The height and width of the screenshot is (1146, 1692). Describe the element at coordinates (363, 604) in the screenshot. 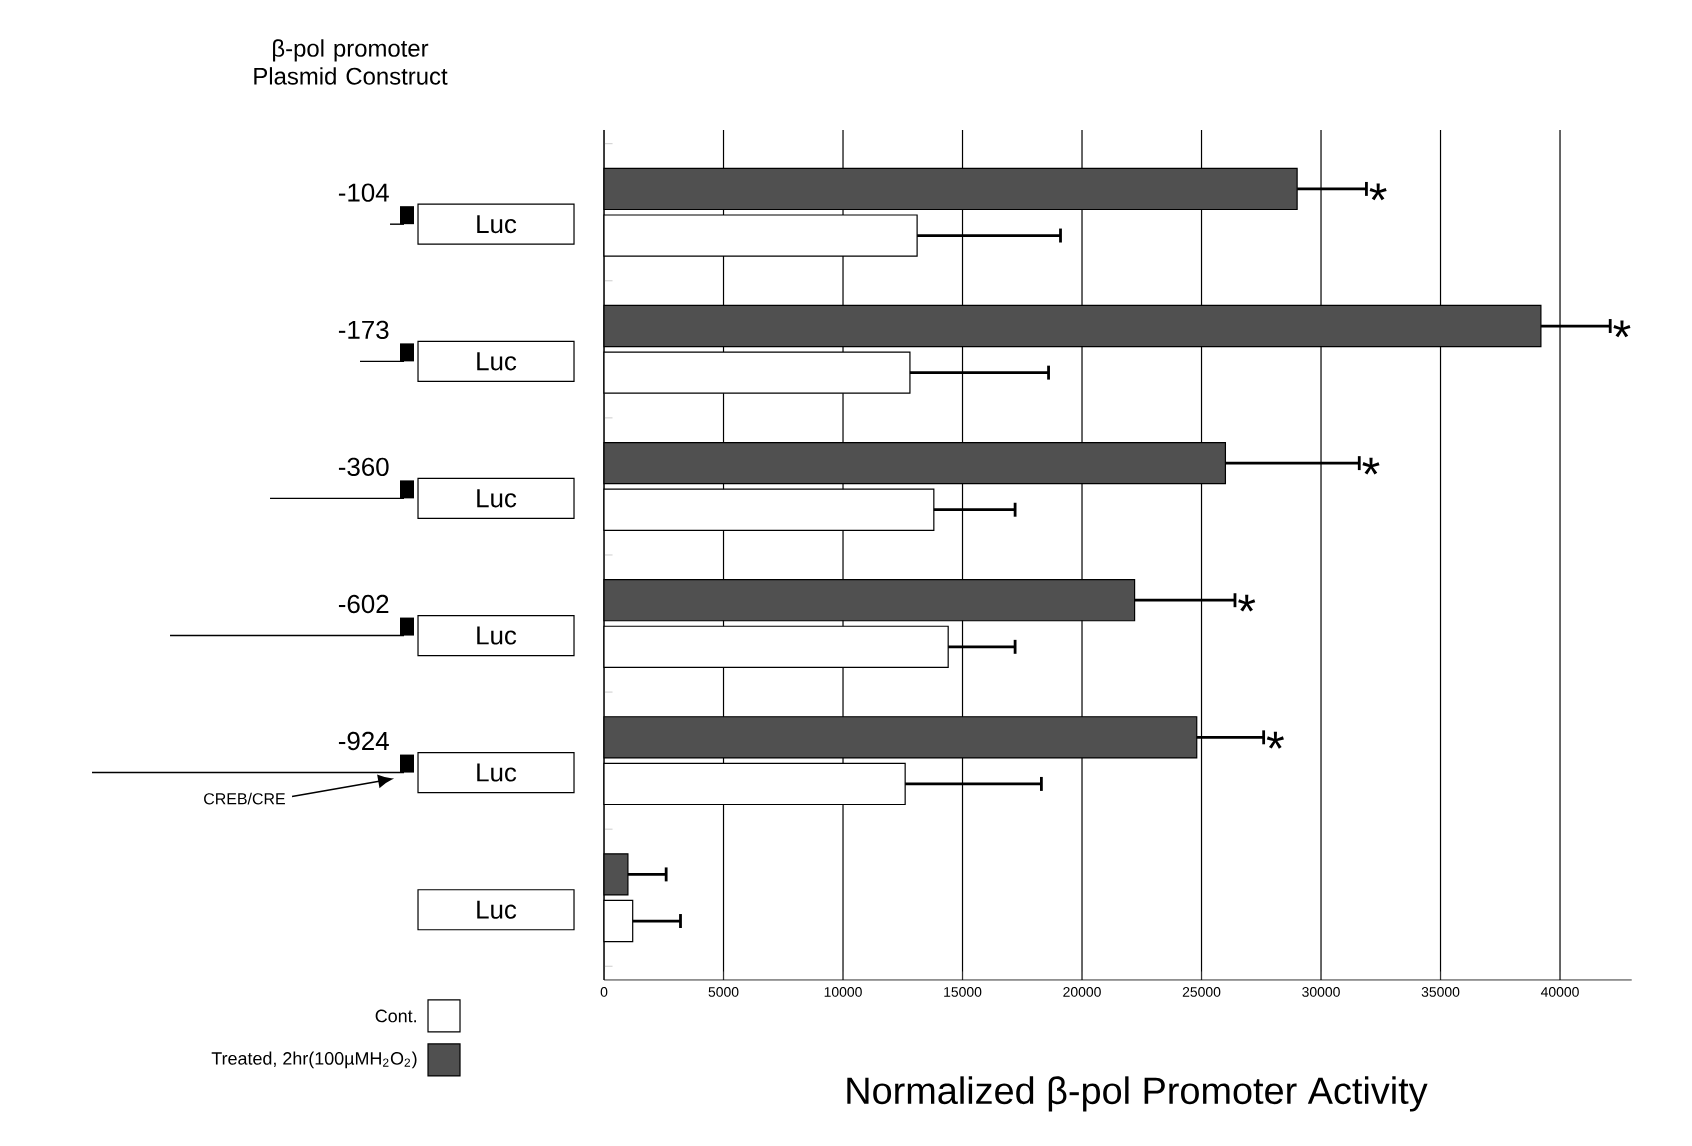

I see `y-tick-label: -602` at that location.